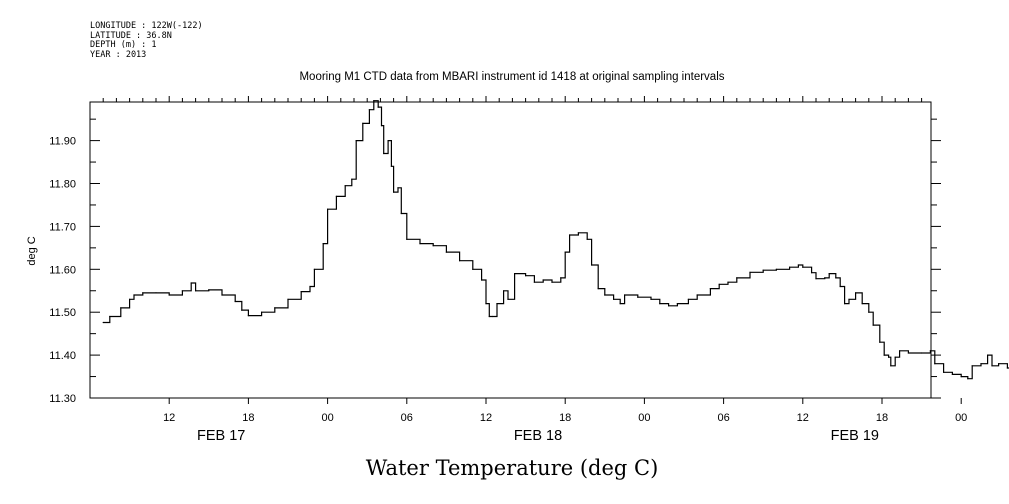 Image resolution: width=1009 pixels, height=504 pixels. What do you see at coordinates (118, 54) in the screenshot?
I see `metadata-year: YEAR : 2013` at bounding box center [118, 54].